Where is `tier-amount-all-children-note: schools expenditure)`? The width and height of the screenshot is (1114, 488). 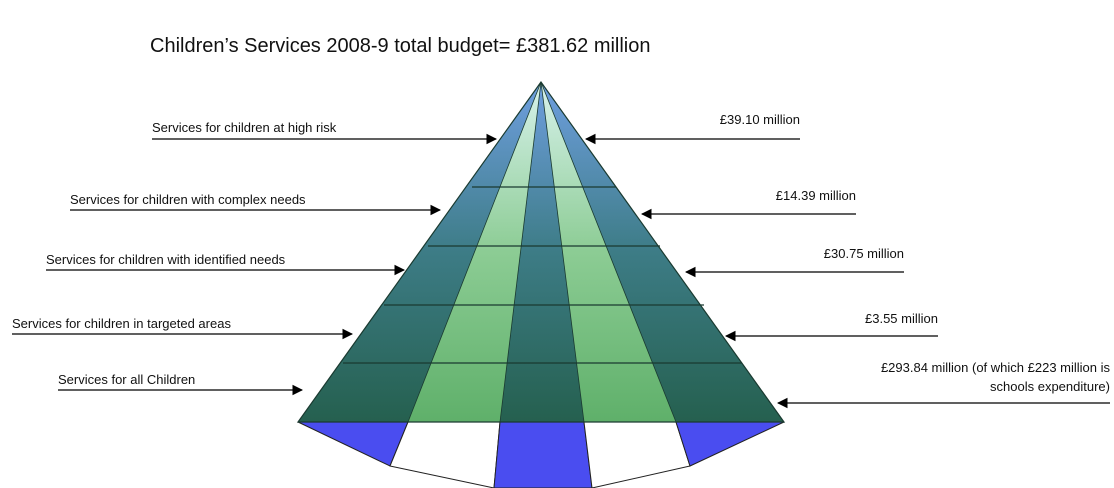
tier-amount-all-children-note: schools expenditure) is located at coordinates (1050, 386).